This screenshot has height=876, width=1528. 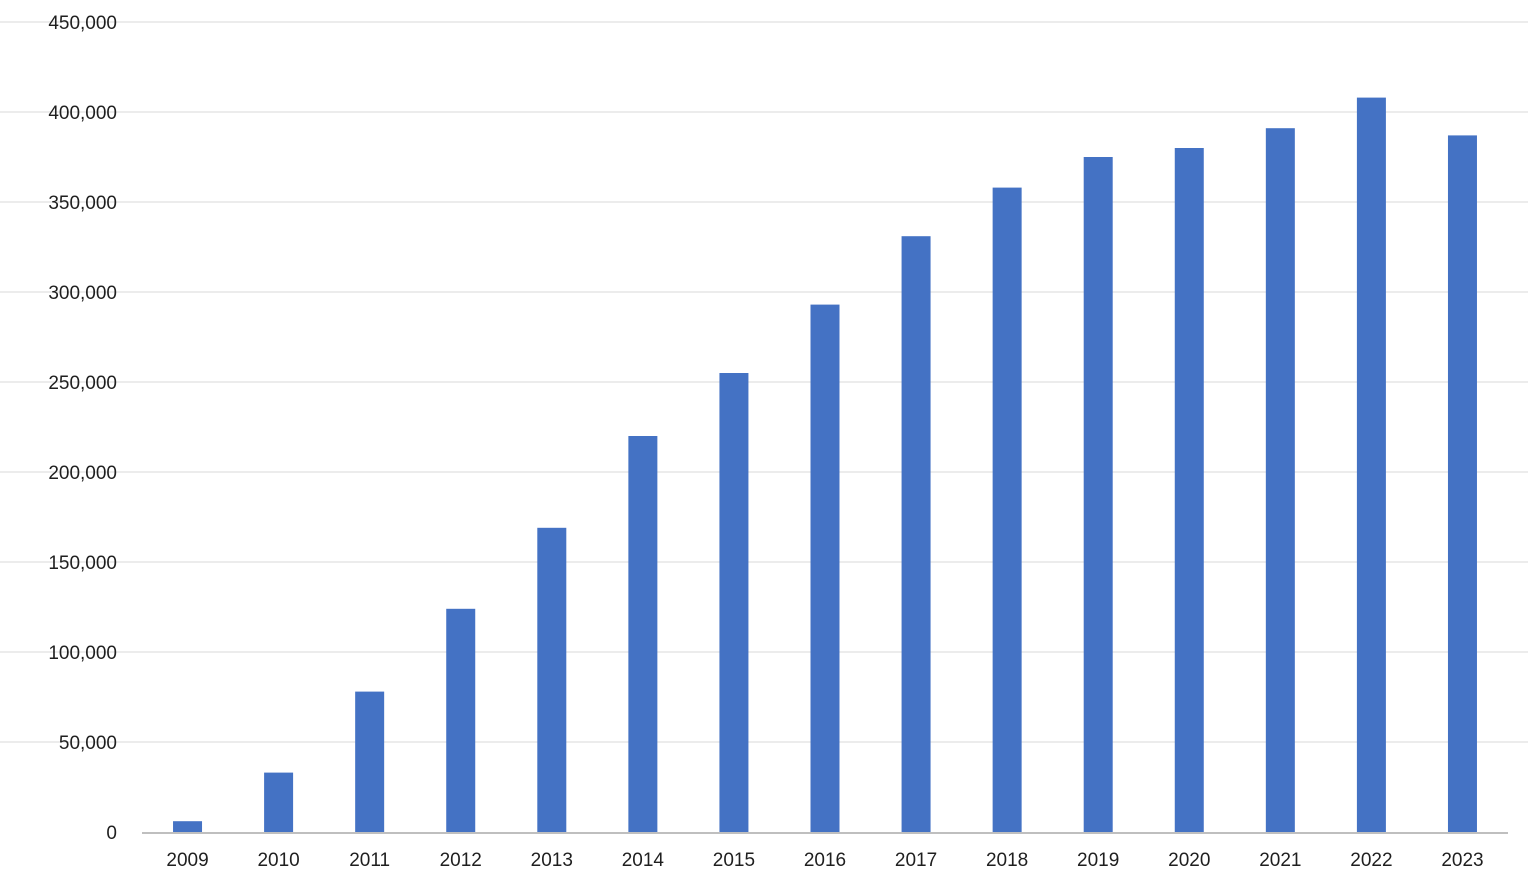 What do you see at coordinates (916, 534) in the screenshot?
I see `bar-2017` at bounding box center [916, 534].